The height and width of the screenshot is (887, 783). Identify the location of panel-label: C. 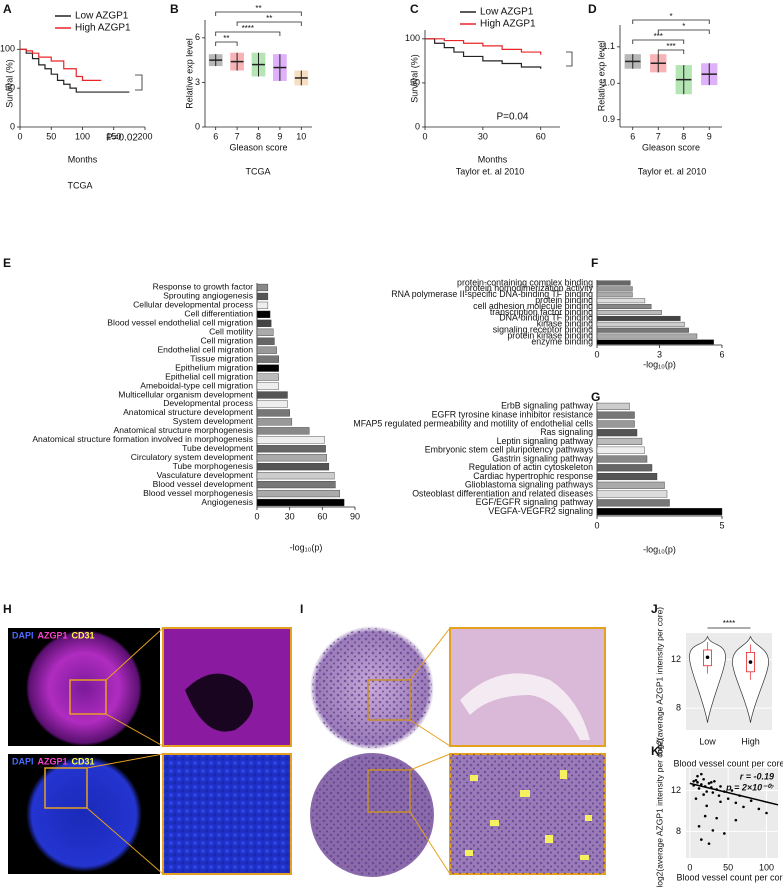
(414, 9).